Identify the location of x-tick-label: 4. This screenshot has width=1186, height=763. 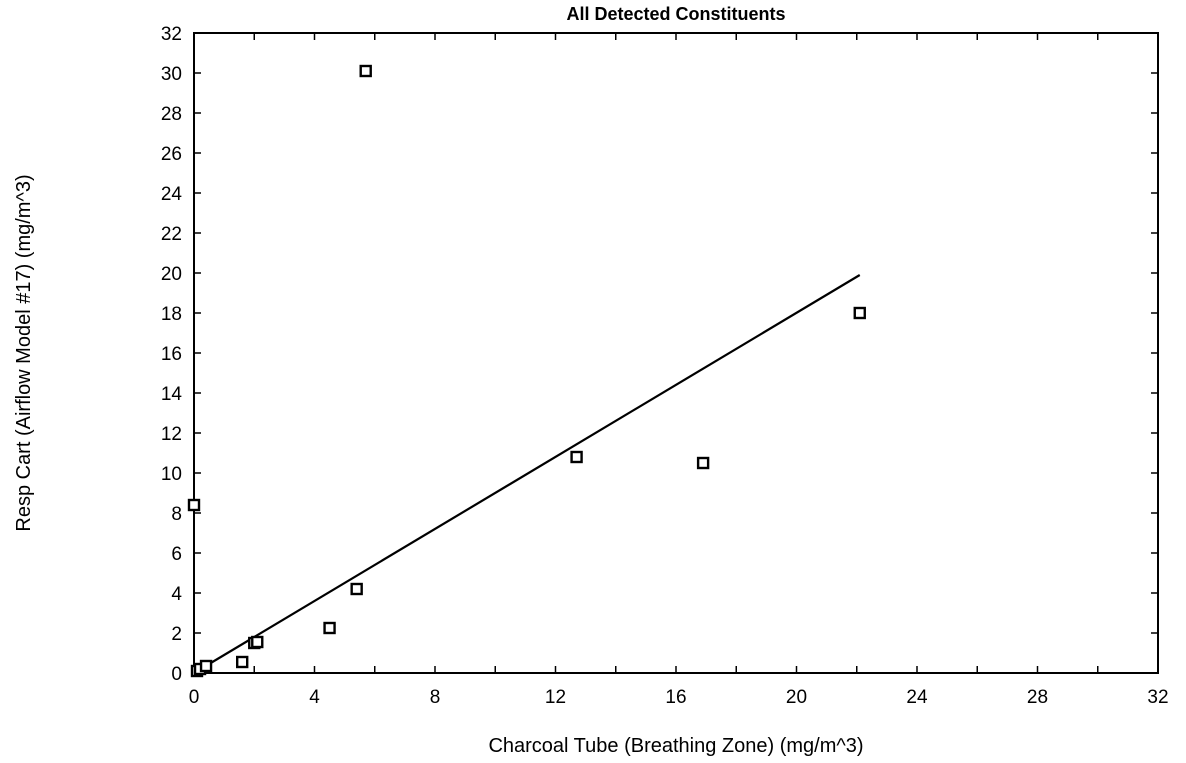
(314, 697).